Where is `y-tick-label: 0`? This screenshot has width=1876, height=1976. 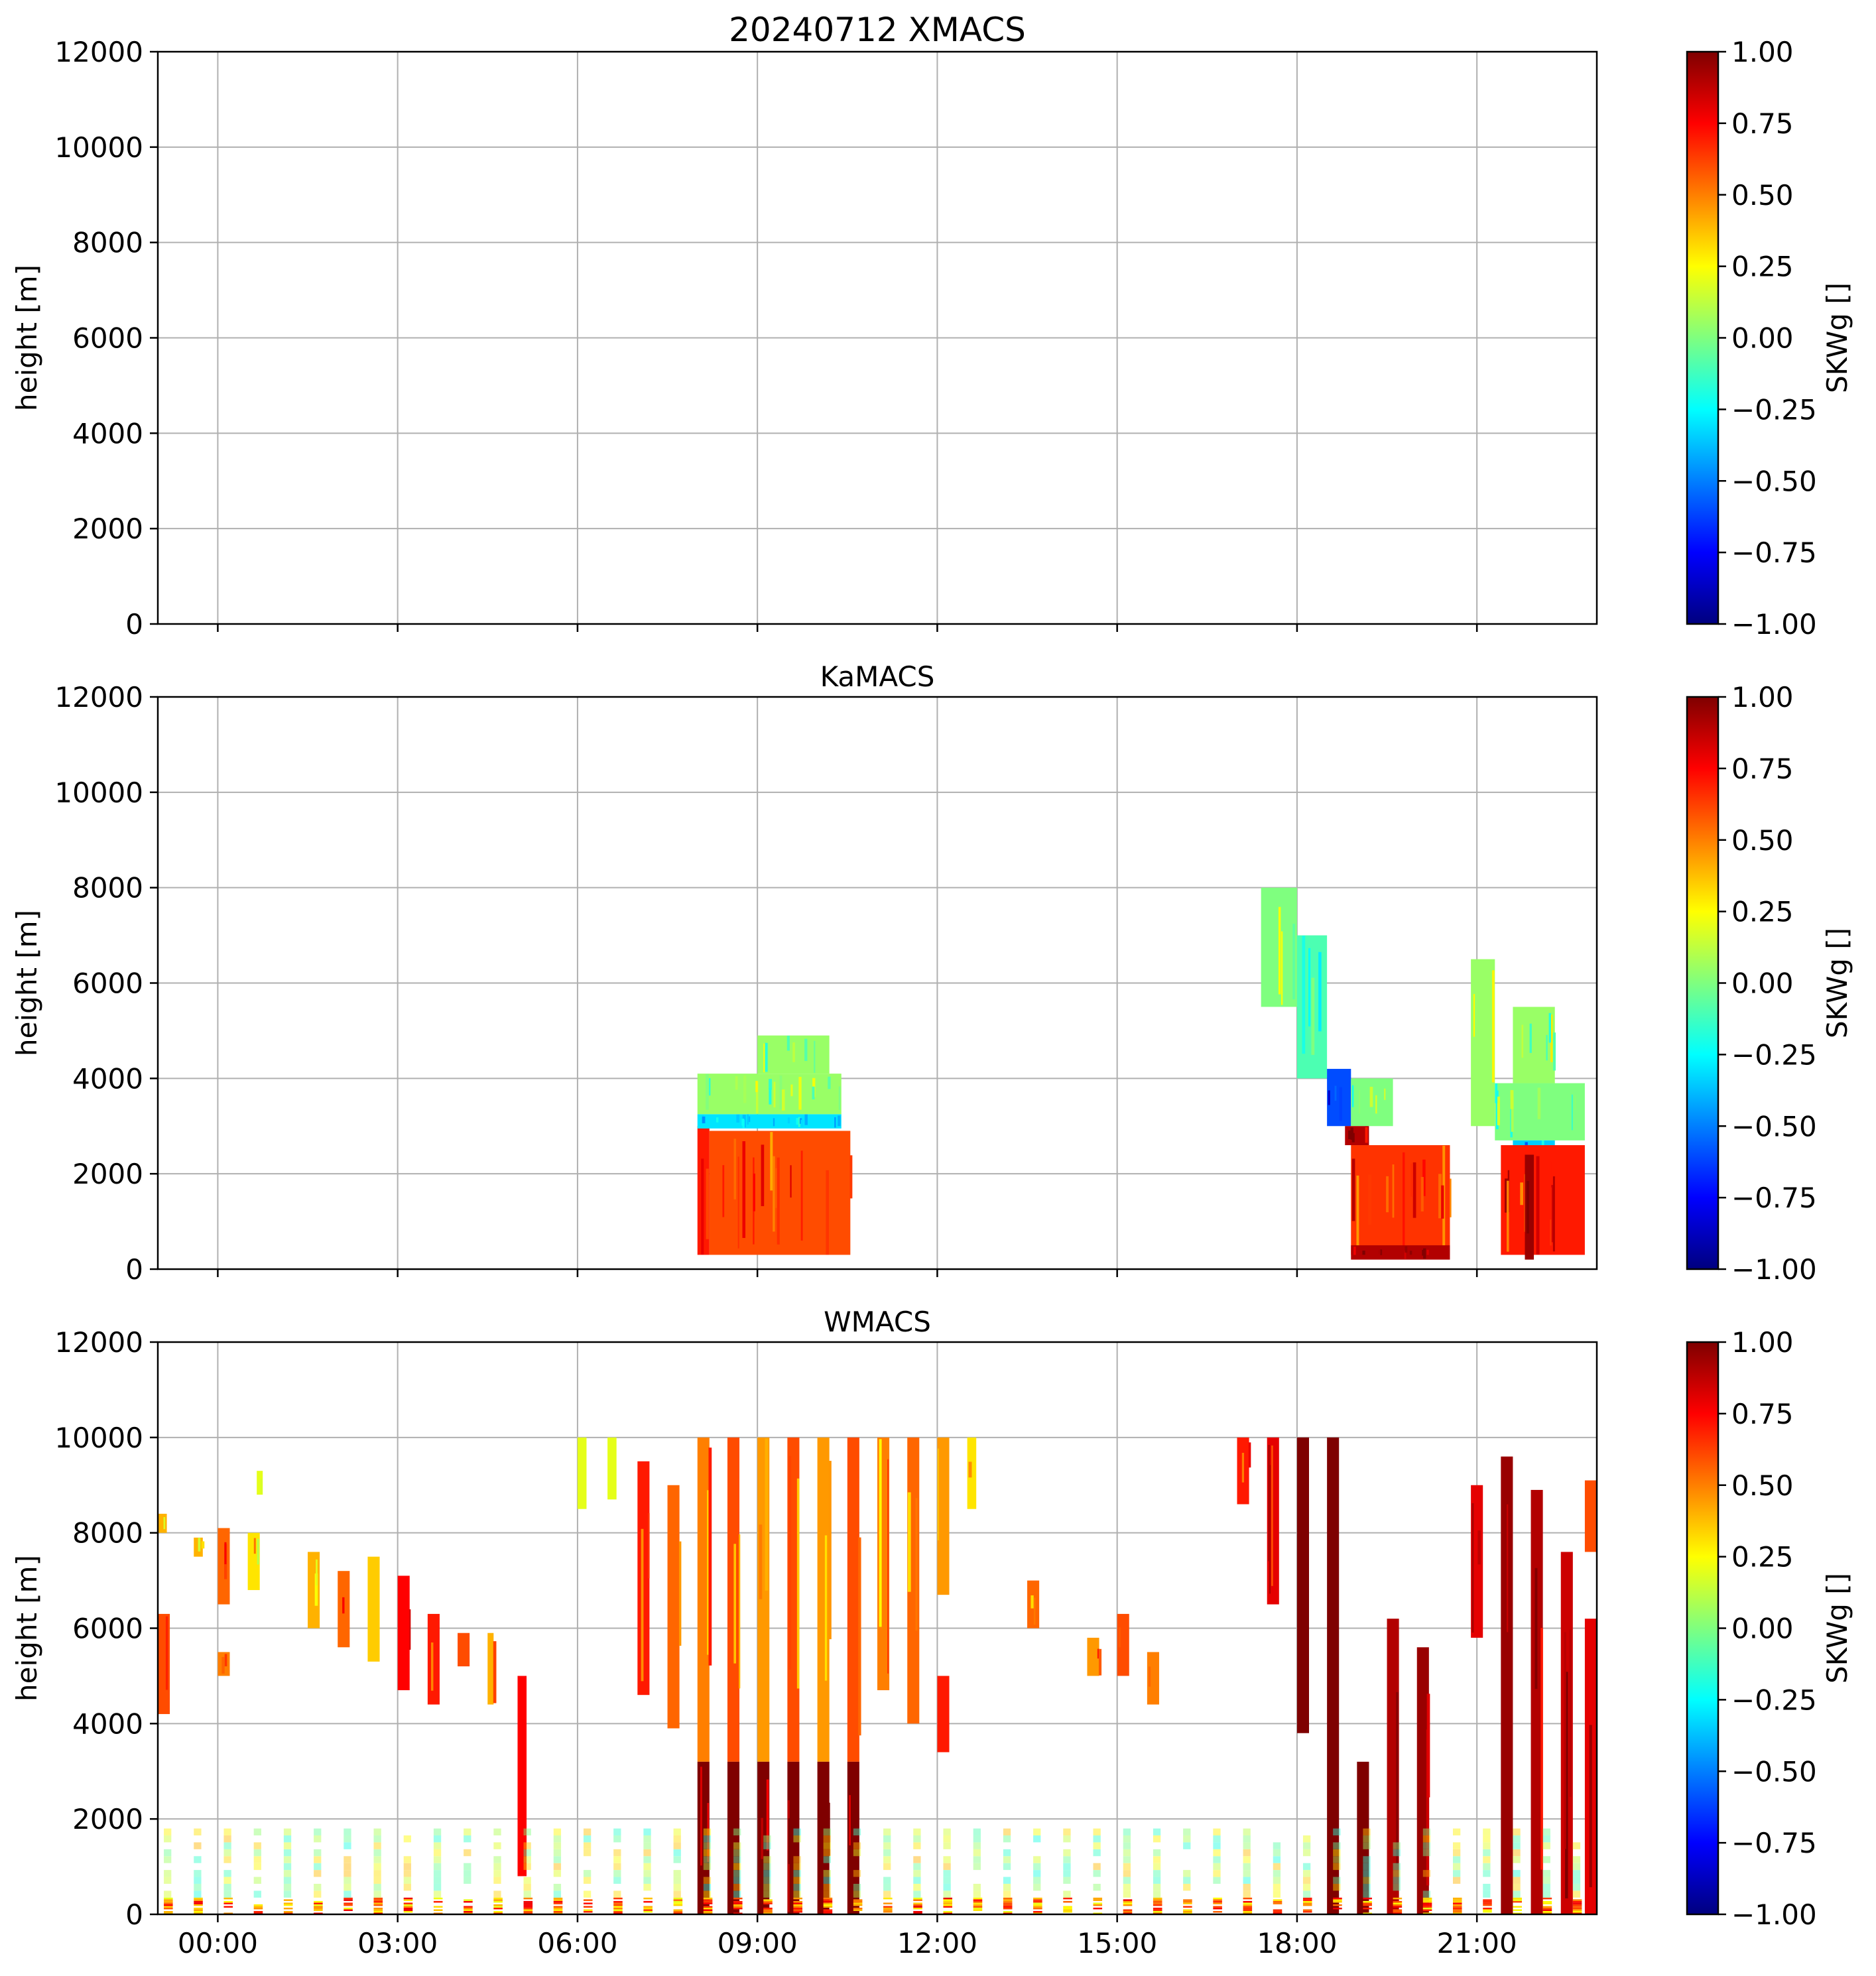
y-tick-label: 0 is located at coordinates (134, 1269).